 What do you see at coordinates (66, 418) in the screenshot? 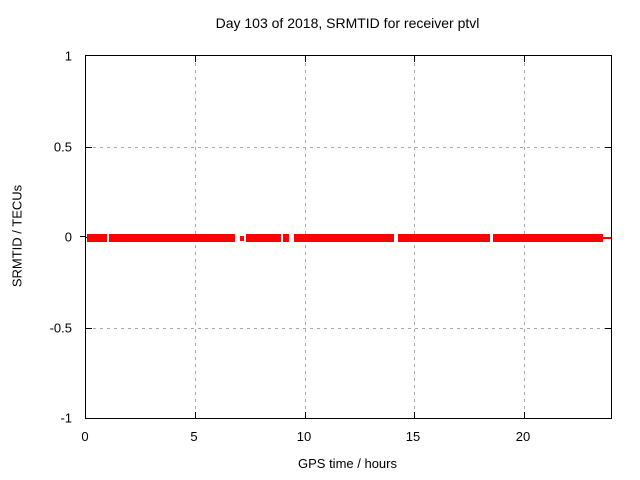
I see `y-tick-label: -1` at bounding box center [66, 418].